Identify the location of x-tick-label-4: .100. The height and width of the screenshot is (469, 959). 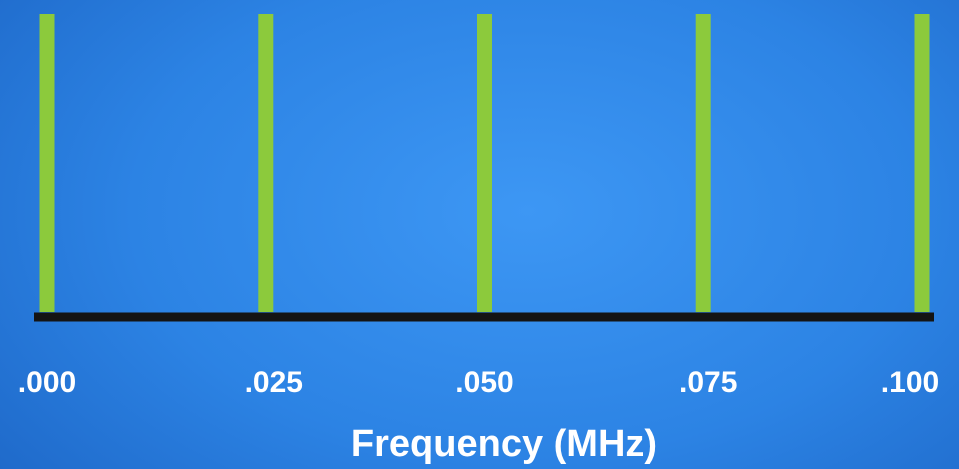
(910, 382).